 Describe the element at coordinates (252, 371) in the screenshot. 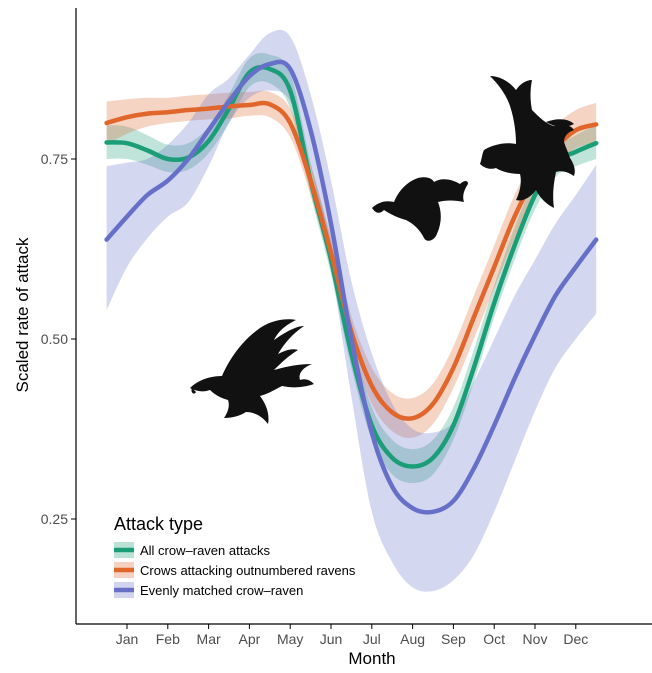

I see `raven-silhouette-left` at that location.